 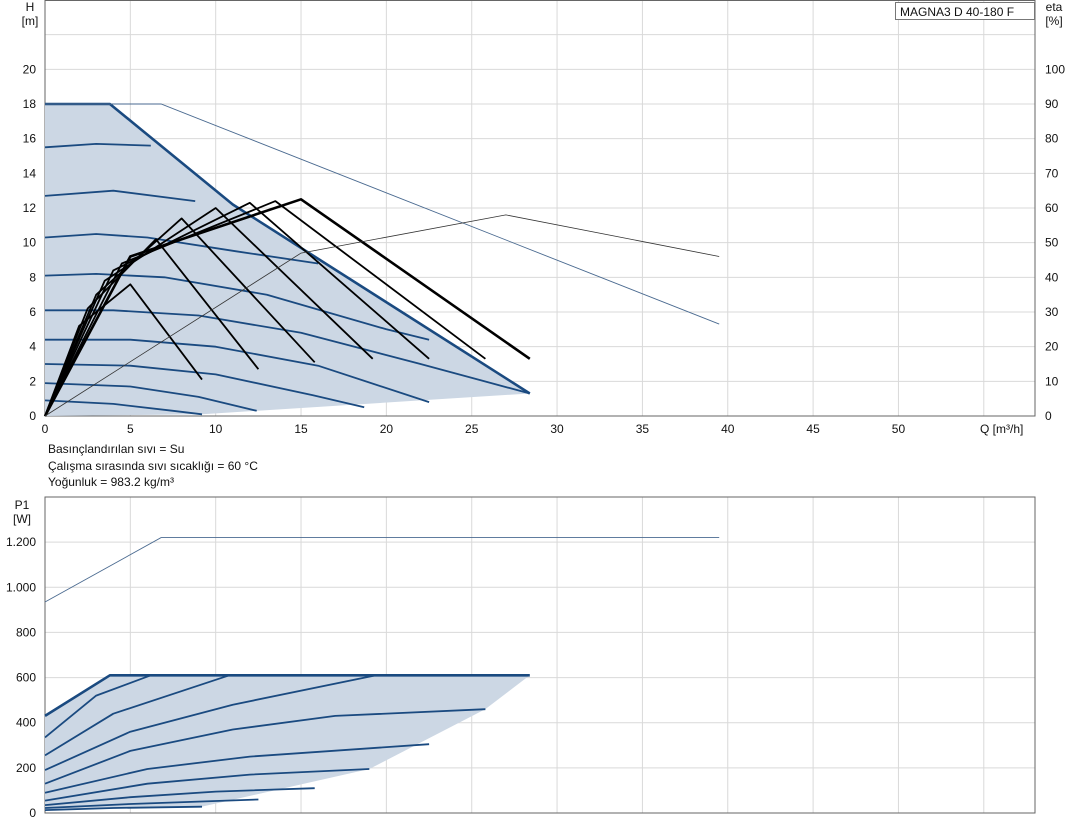 I want to click on y2-tick-label: 30, so click(x=1052, y=312).